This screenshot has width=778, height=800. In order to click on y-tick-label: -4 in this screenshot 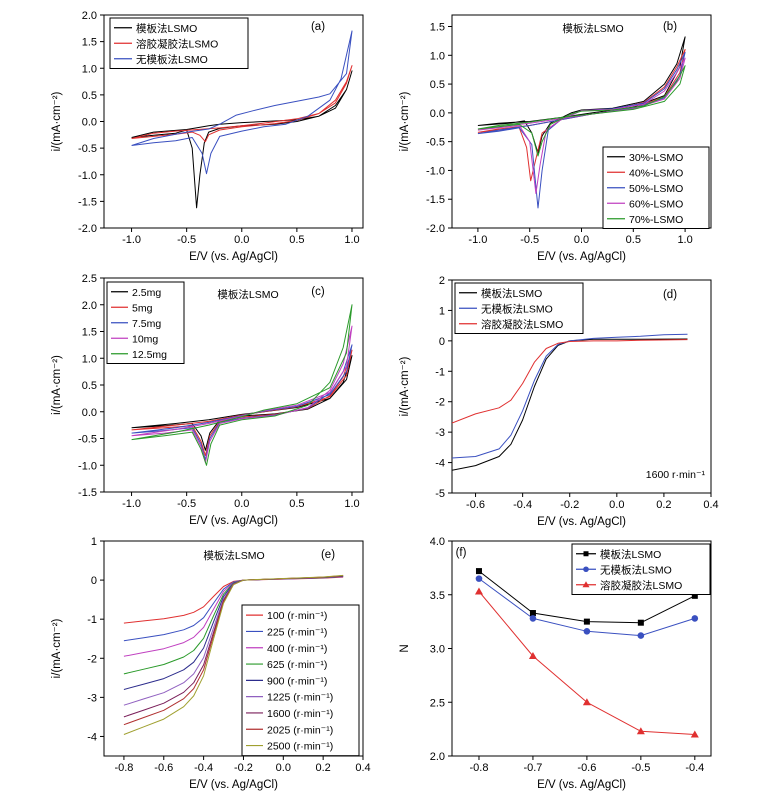, I will do `click(92, 737)`.